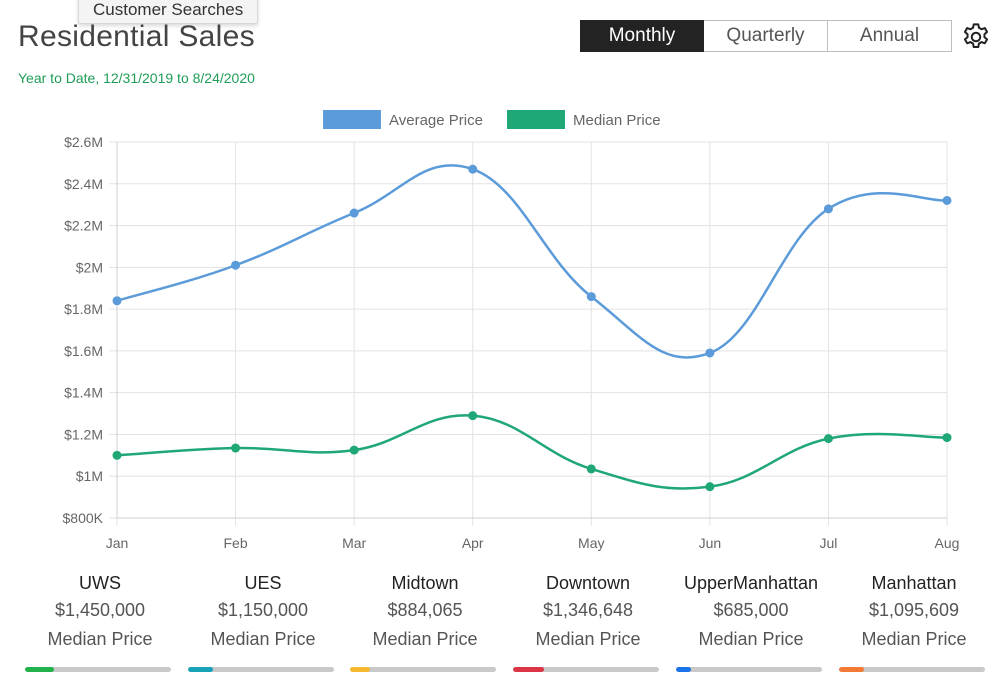  What do you see at coordinates (828, 543) in the screenshot?
I see `x-tick-label: Jul` at bounding box center [828, 543].